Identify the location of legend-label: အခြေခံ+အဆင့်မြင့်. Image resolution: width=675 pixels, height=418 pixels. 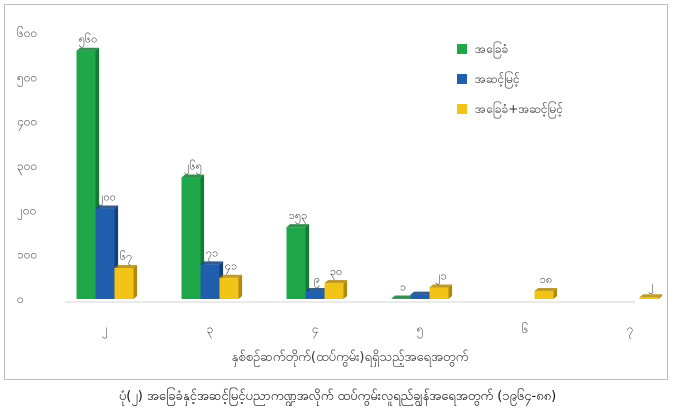
(519, 109).